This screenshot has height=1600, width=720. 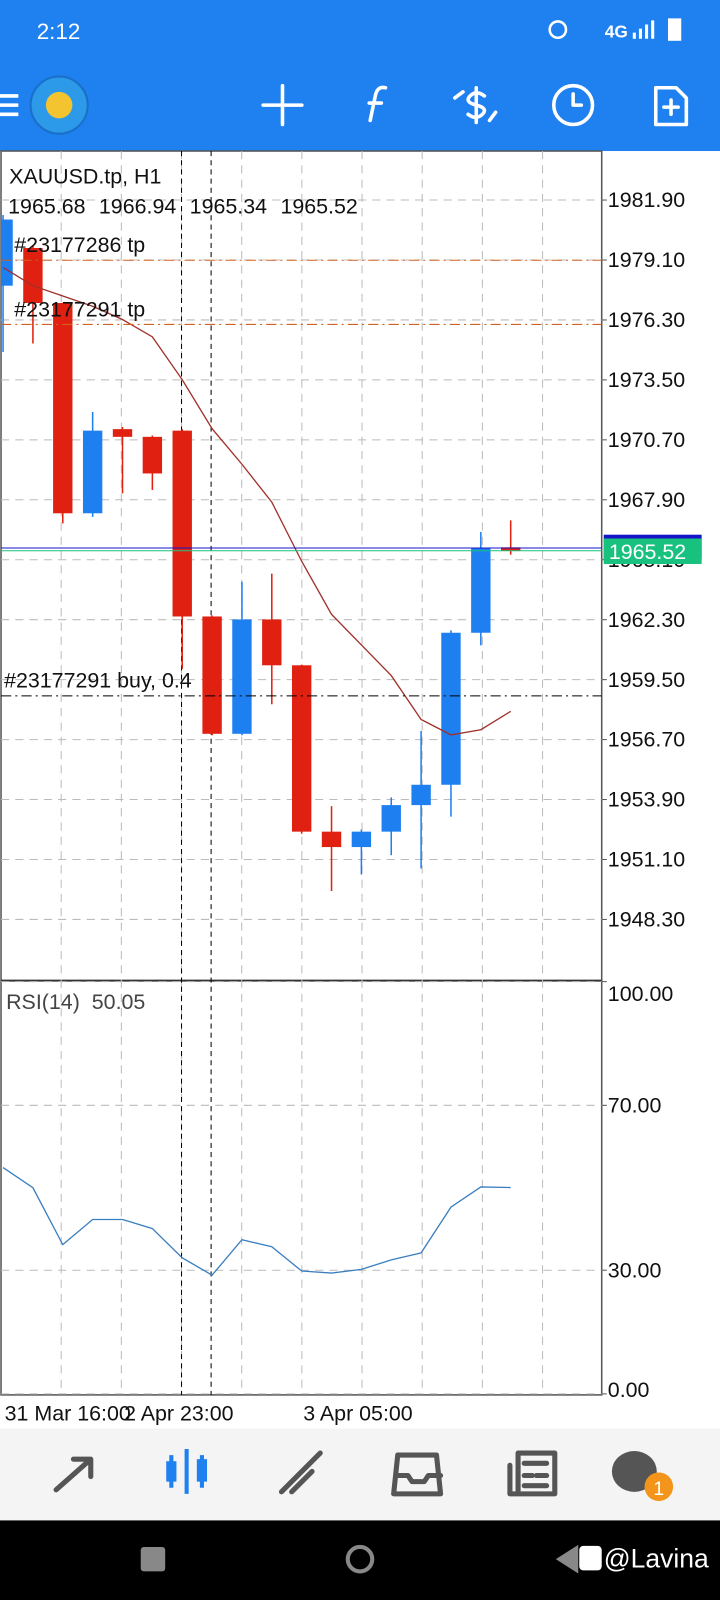 I want to click on y-tick-label: 1953.90, so click(x=646, y=800).